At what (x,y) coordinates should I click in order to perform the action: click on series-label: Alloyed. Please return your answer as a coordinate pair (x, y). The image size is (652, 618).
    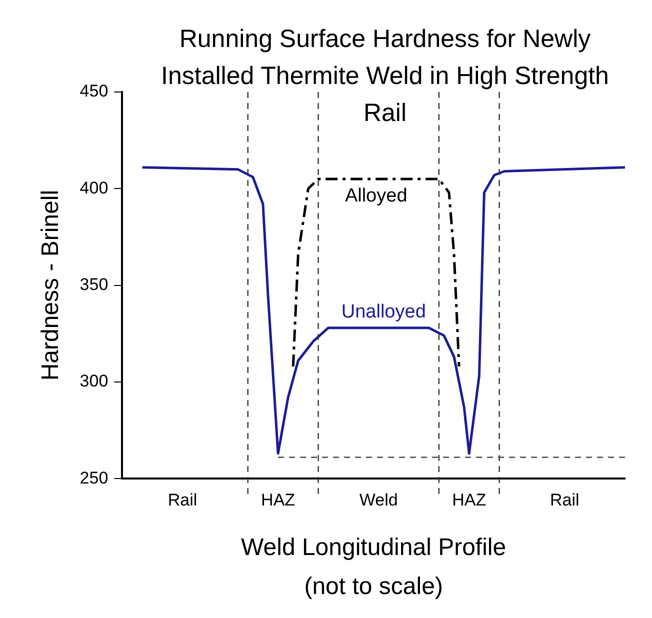
    Looking at the image, I should click on (376, 196).